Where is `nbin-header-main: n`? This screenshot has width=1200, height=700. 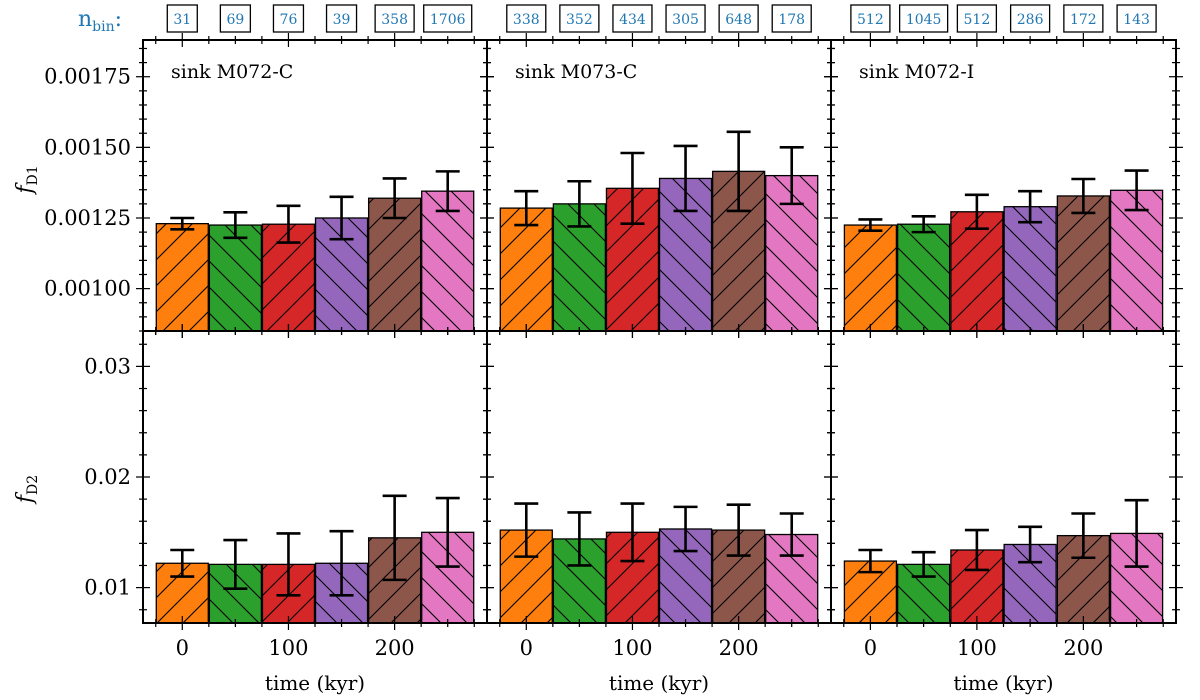 nbin-header-main: n is located at coordinates (85, 19).